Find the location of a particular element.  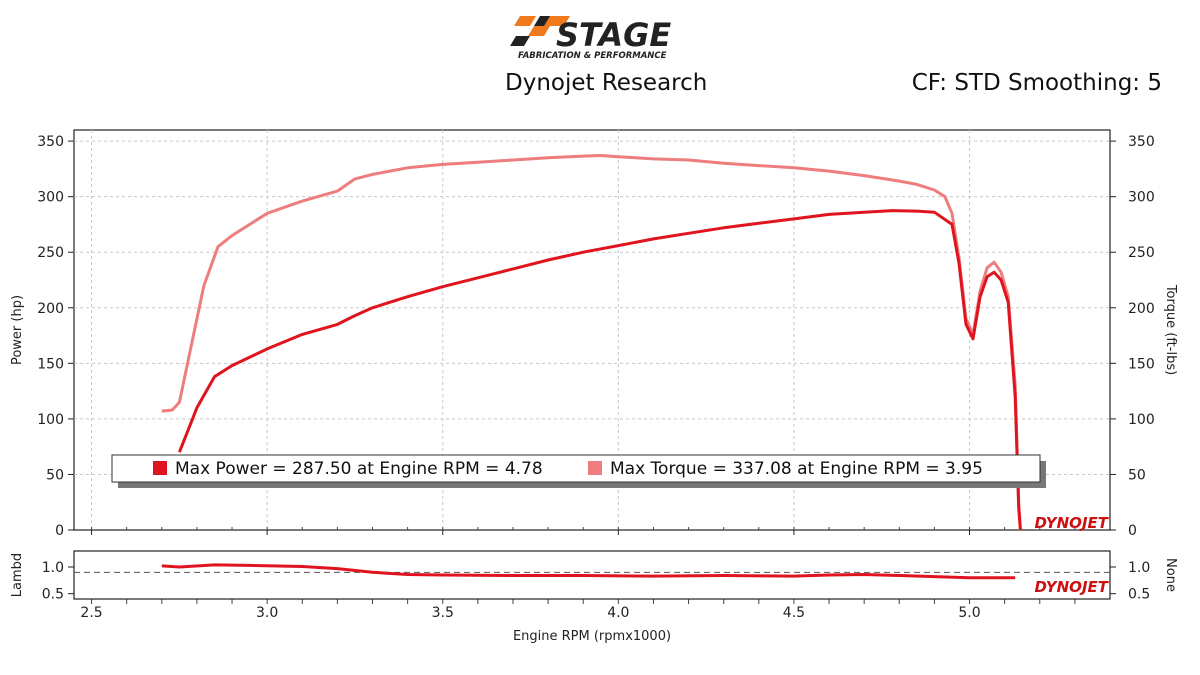

y-tick-label: 150 is located at coordinates (50, 364).